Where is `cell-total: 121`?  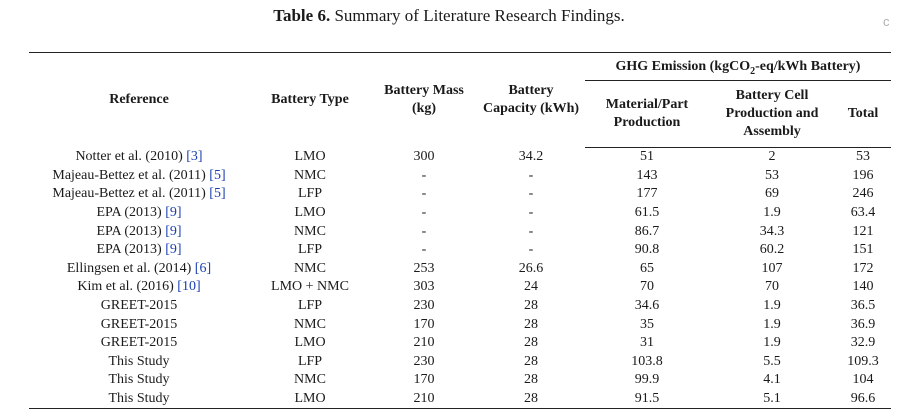 cell-total: 121 is located at coordinates (863, 231).